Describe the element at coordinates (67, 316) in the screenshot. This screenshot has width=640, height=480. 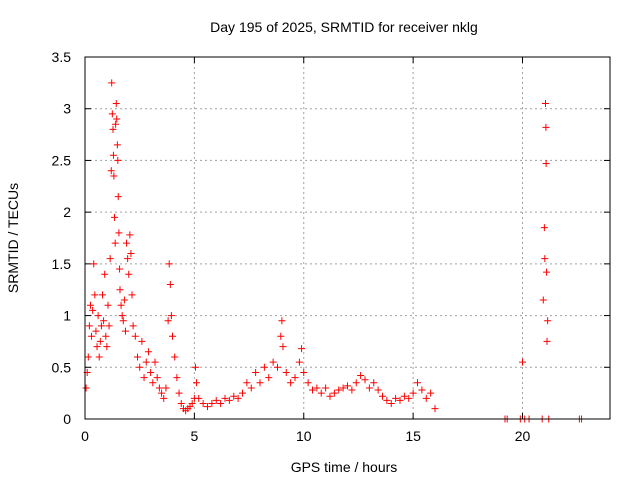
I see `y-tick-label: 1` at that location.